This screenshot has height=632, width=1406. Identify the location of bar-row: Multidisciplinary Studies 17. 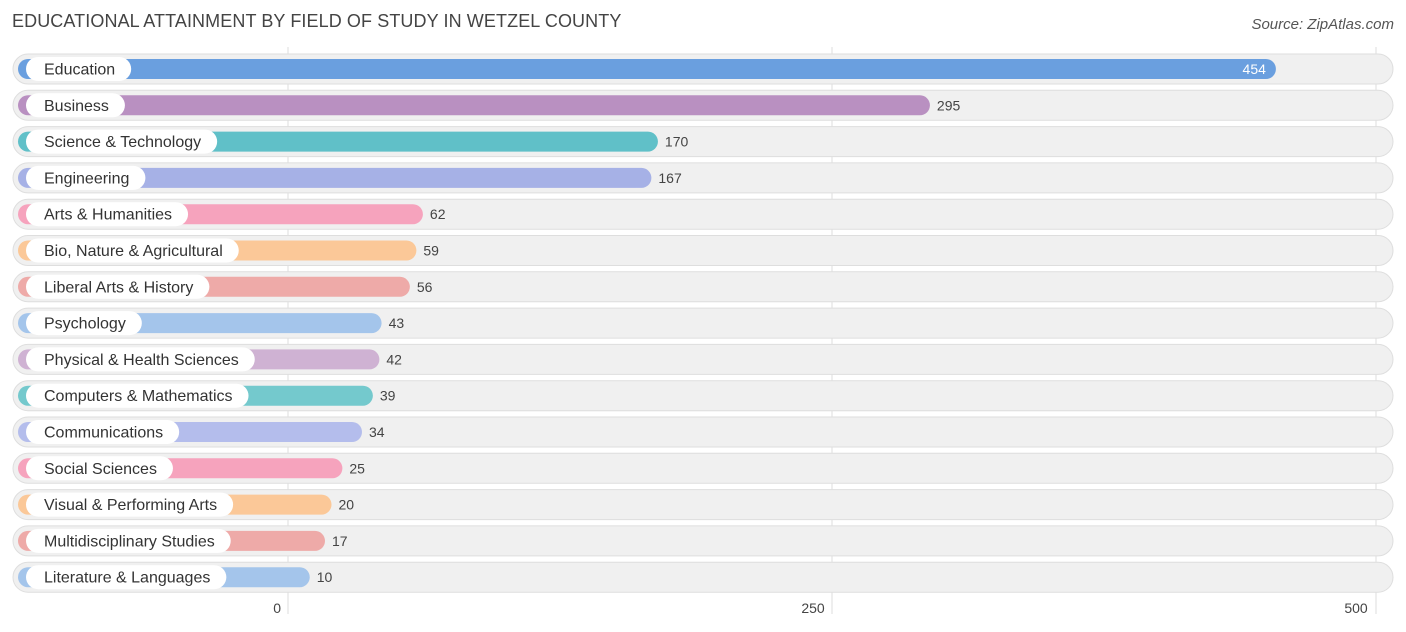
(703, 541).